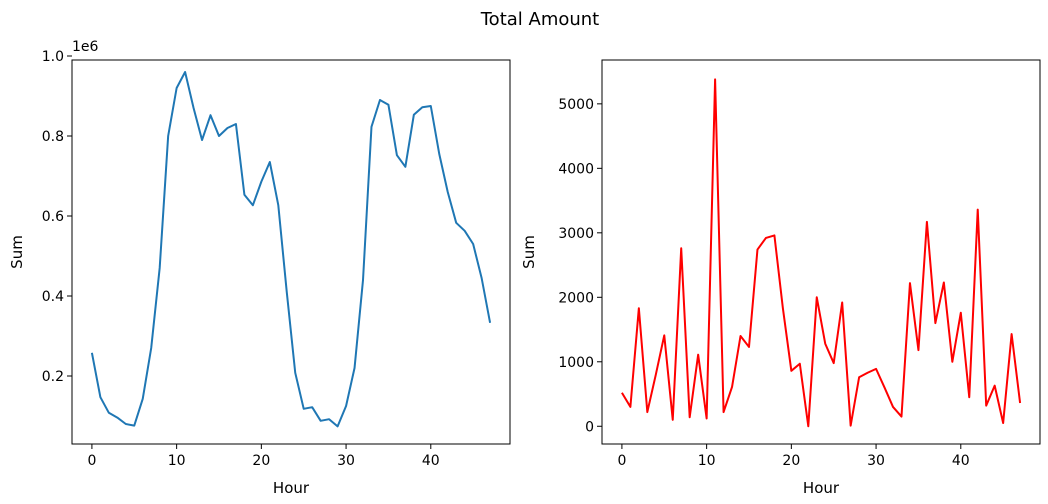 This screenshot has width=1048, height=504. Describe the element at coordinates (707, 461) in the screenshot. I see `x-tick-label-right: 10` at that location.